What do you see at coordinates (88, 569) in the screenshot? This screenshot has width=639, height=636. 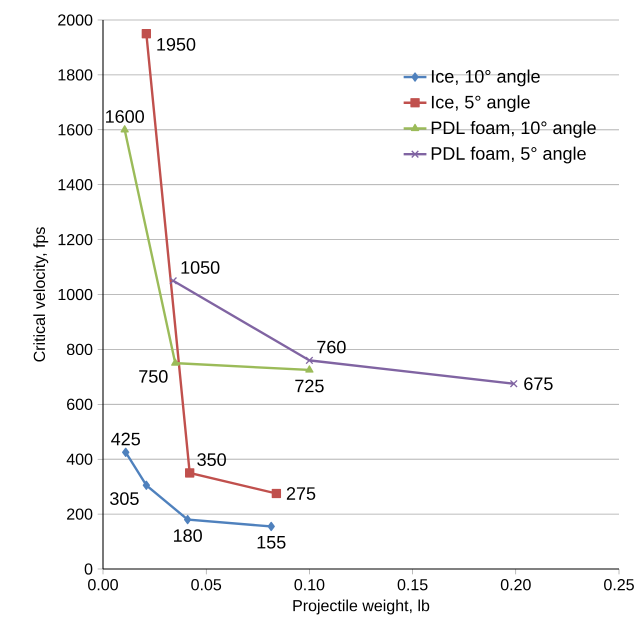 I see `y-tick-label: 0` at bounding box center [88, 569].